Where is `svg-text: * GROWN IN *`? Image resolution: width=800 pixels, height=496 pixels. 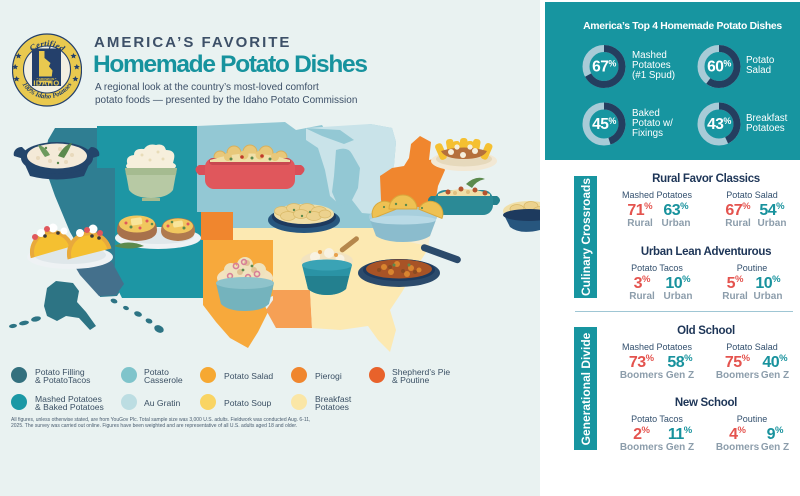 svg-text: * GROWN IN * is located at coordinates (47, 79).